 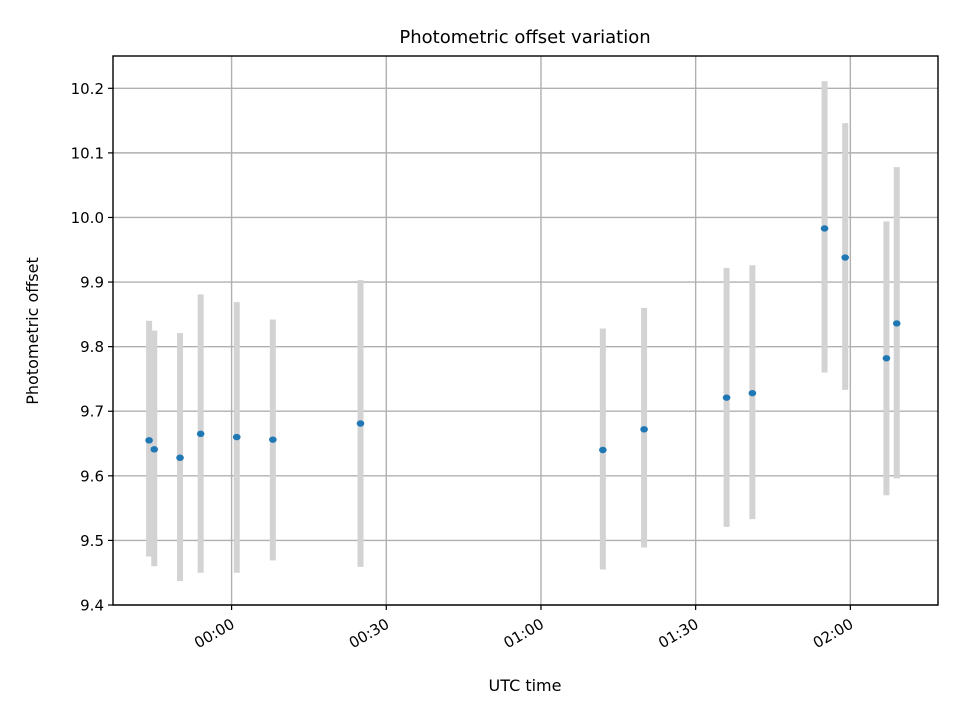 What do you see at coordinates (92, 412) in the screenshot?
I see `y-tick-label: 9.7` at bounding box center [92, 412].